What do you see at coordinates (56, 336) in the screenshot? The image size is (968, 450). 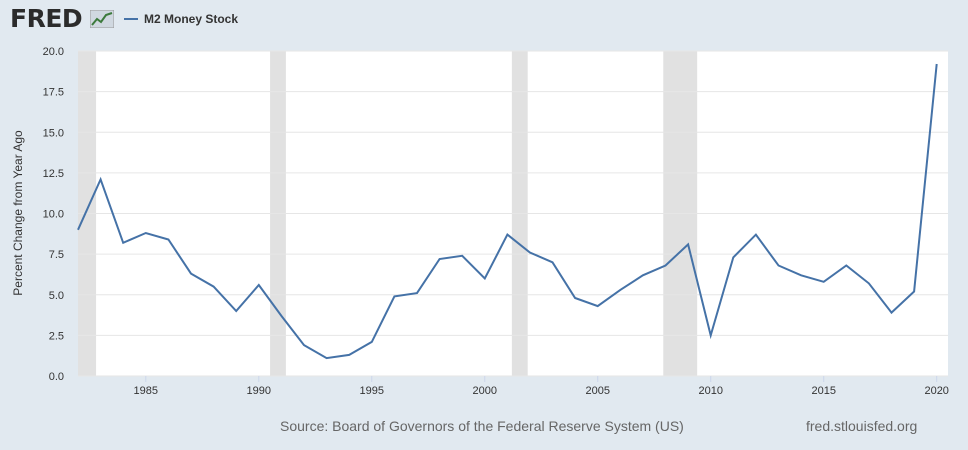 I see `y-tick-label: 2.5` at bounding box center [56, 336].